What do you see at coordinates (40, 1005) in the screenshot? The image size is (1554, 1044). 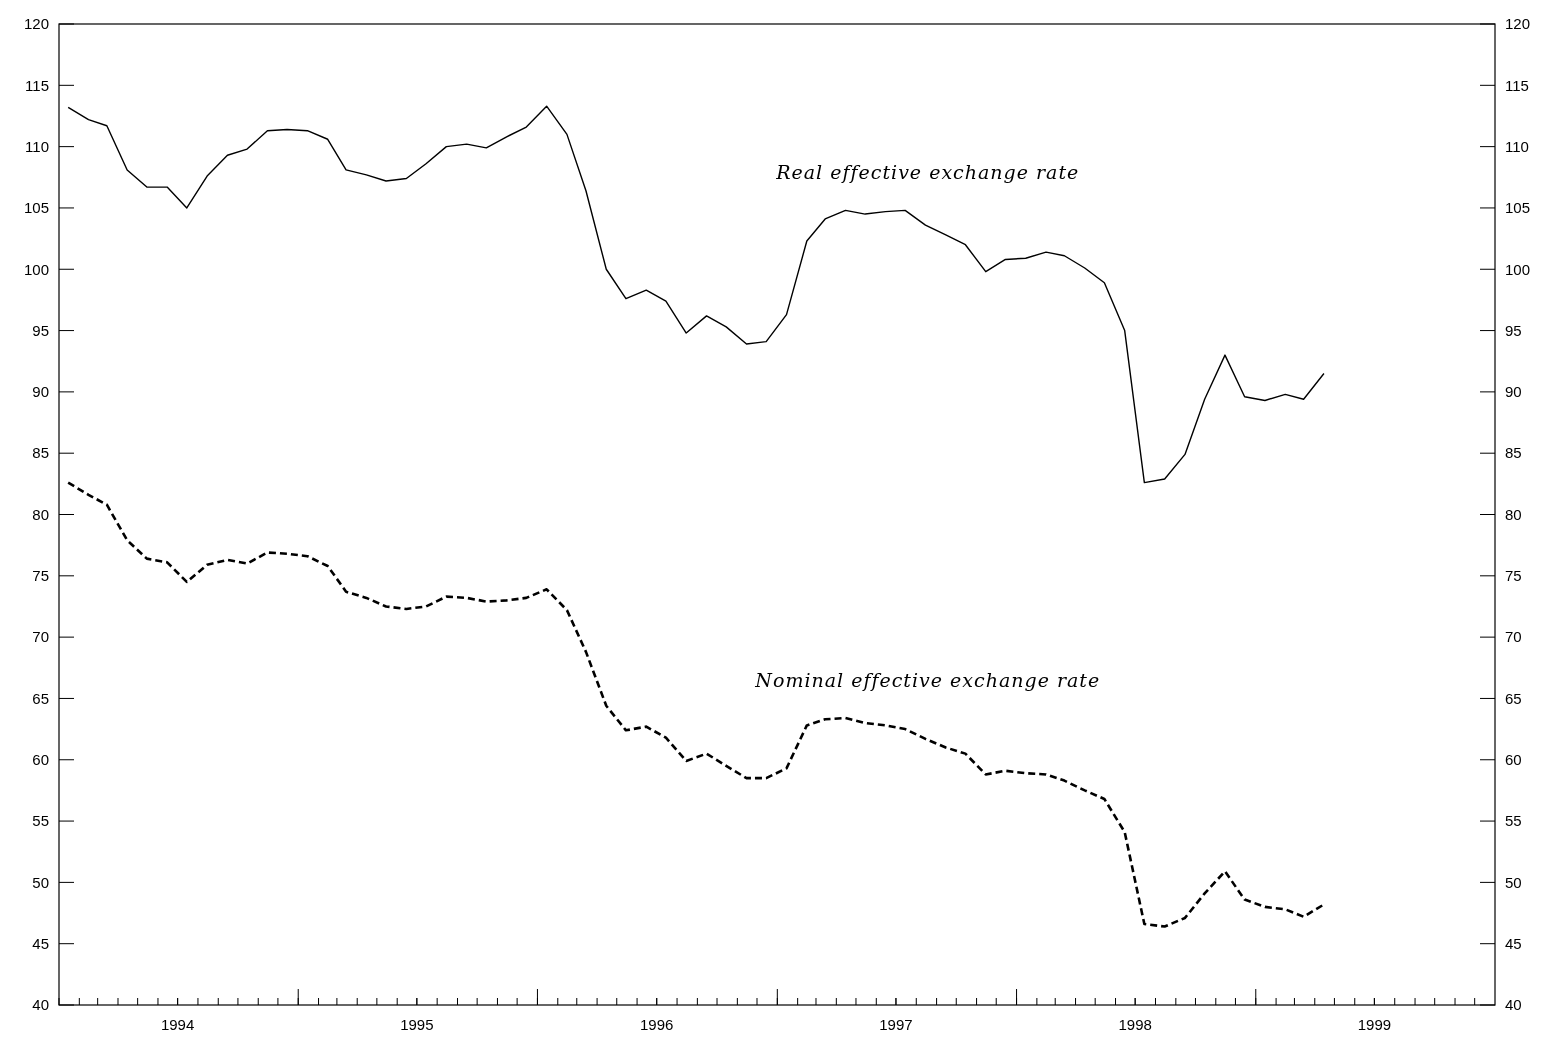 I see `y-tick-label: 40` at bounding box center [40, 1005].